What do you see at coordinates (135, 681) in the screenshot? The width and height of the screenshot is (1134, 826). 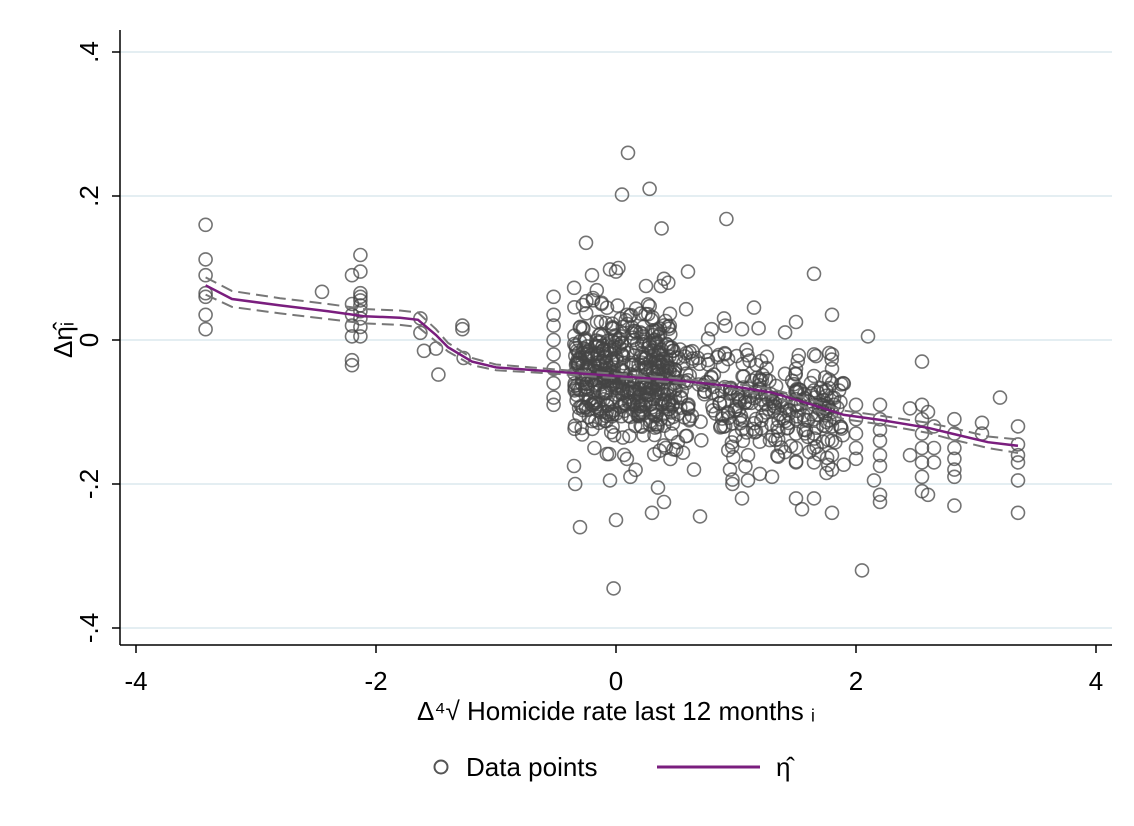 I see `x-tick-label: -4` at bounding box center [135, 681].